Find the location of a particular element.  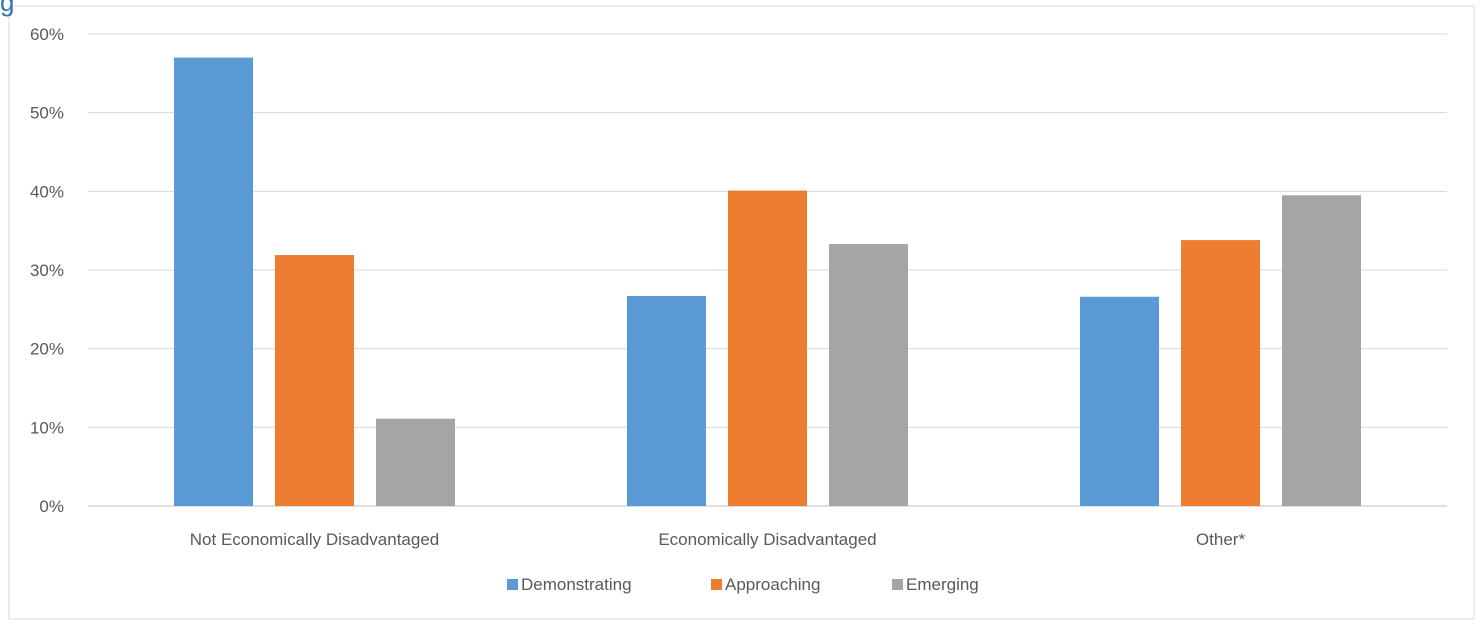

y-tick-label: 40% is located at coordinates (47, 191).